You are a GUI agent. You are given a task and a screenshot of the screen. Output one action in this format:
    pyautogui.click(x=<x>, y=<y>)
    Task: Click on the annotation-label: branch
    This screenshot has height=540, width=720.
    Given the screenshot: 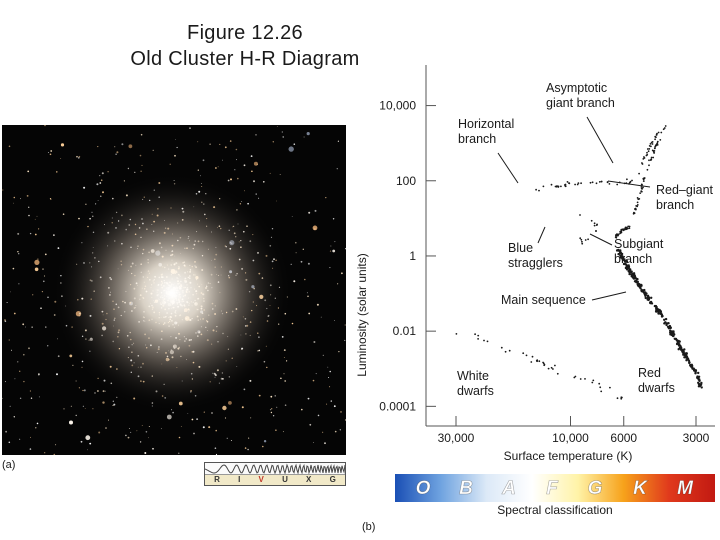 What is the action you would take?
    pyautogui.click(x=477, y=139)
    